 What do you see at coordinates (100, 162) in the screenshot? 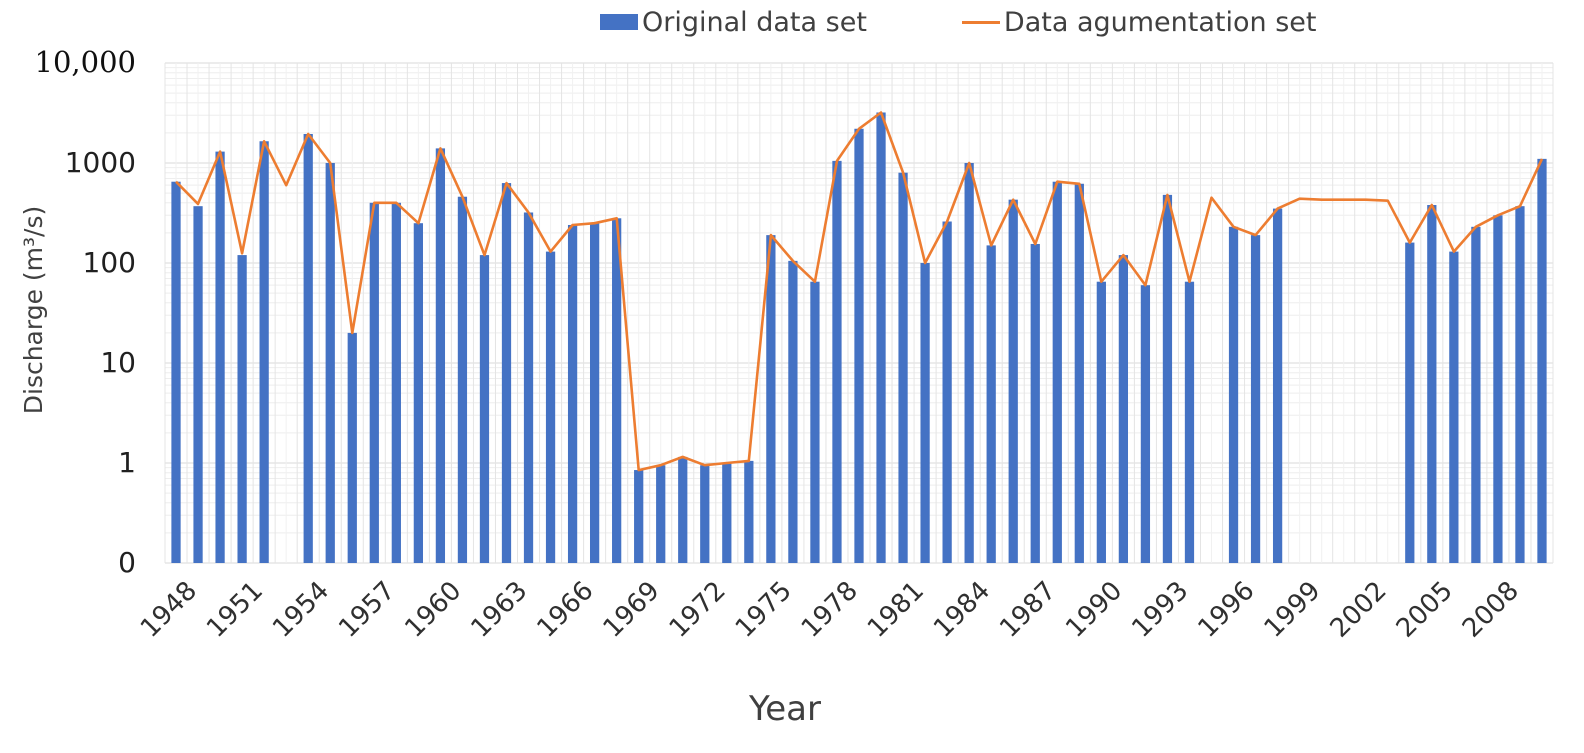
I see `y-tick-label: 1000` at bounding box center [100, 162].